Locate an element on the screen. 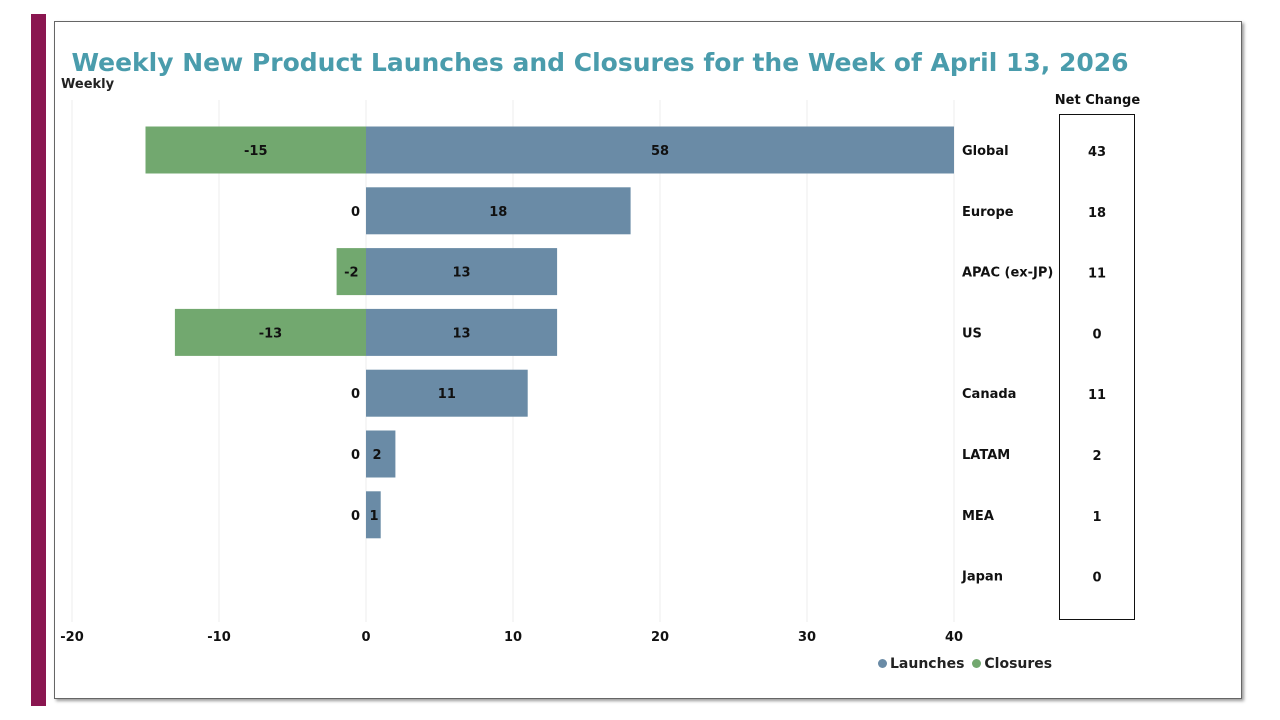 Image resolution: width=1280 pixels, height=720 pixels. launches-data-label: 58 is located at coordinates (660, 151).